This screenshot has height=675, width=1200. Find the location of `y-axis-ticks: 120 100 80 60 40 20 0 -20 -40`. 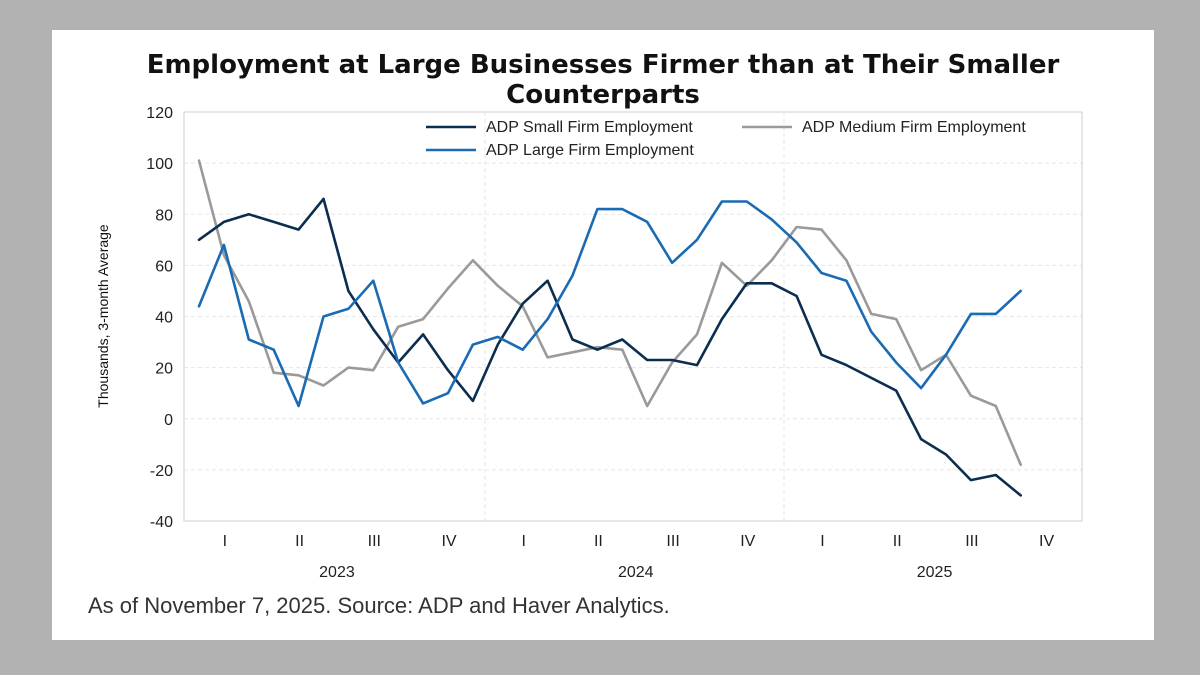

y-axis-ticks: 120 100 80 60 40 20 0 -20 -40 is located at coordinates (159, 318).